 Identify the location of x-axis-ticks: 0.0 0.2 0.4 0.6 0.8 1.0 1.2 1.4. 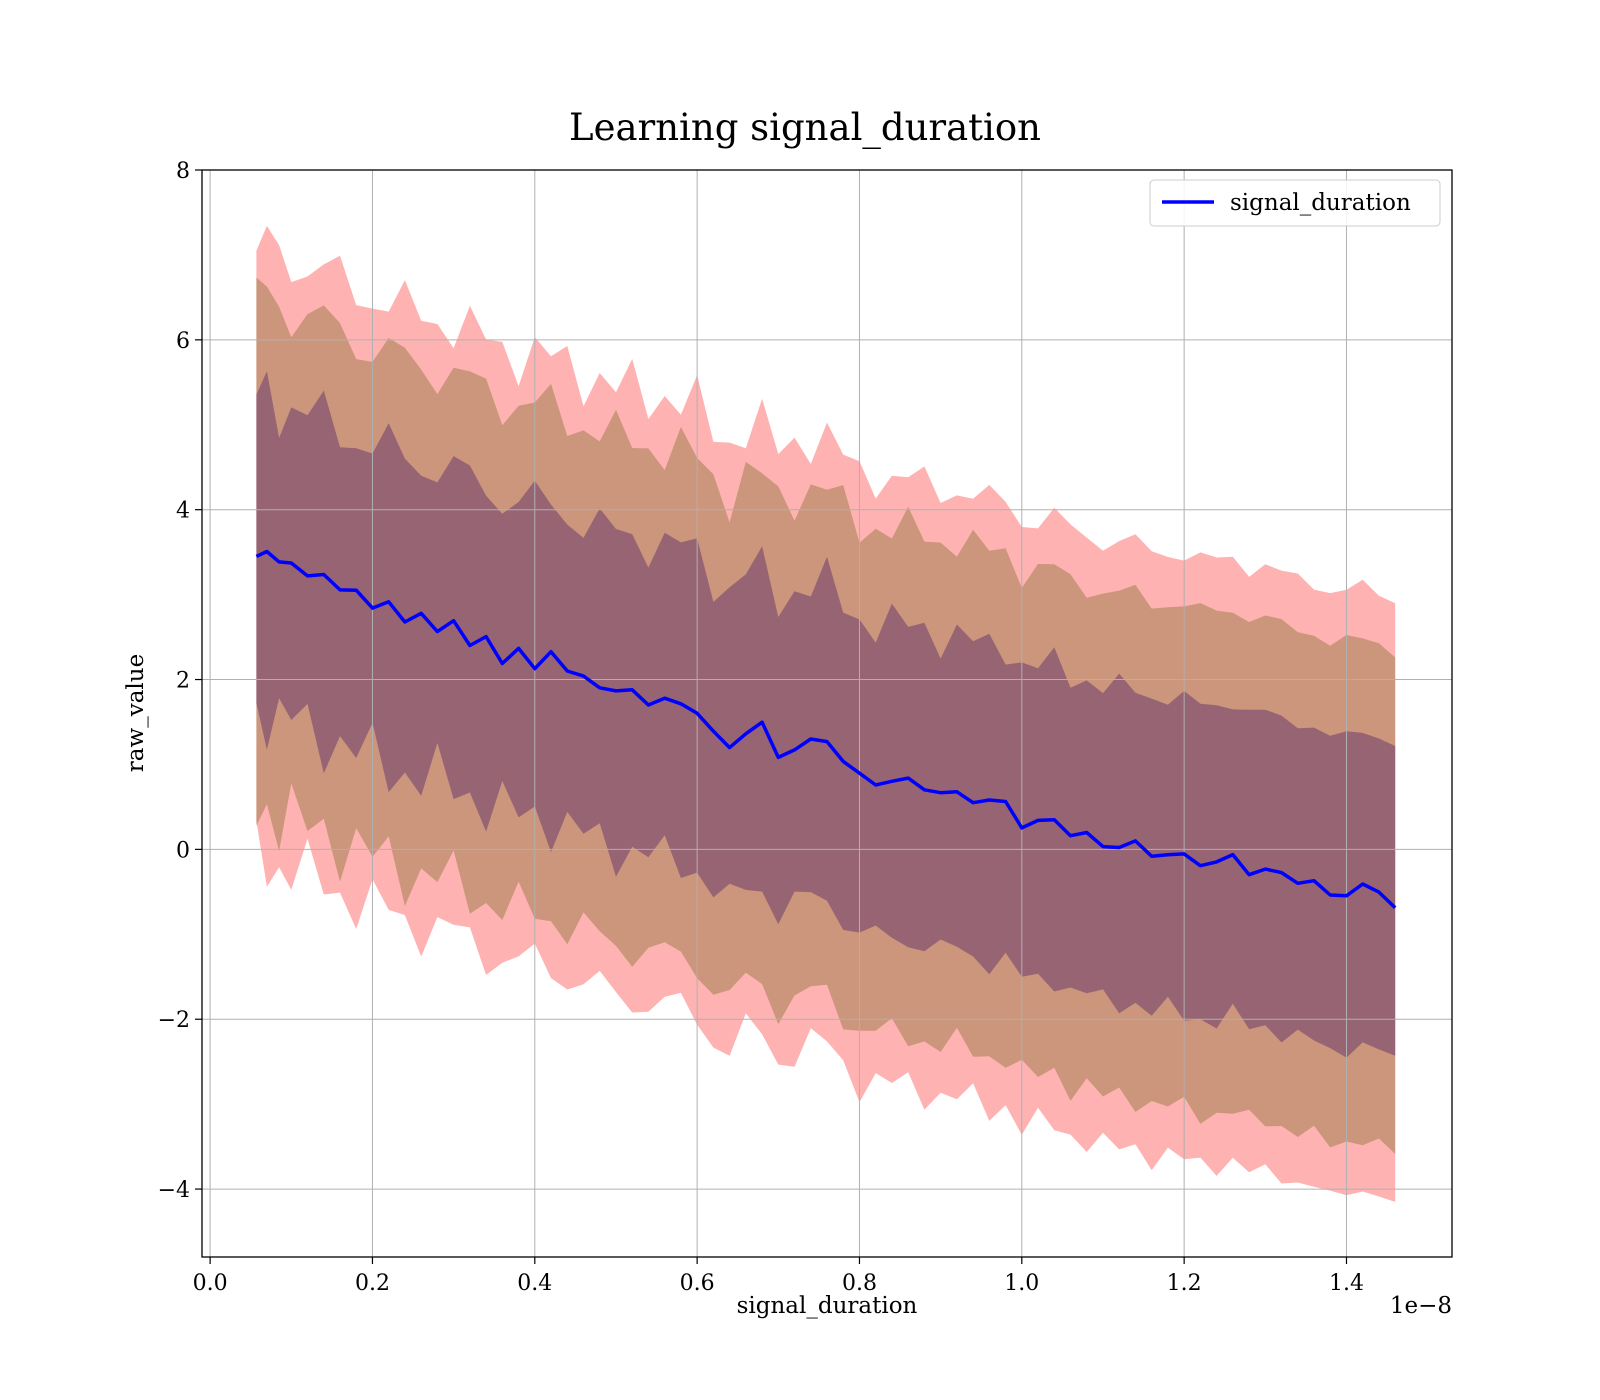
(778, 1276).